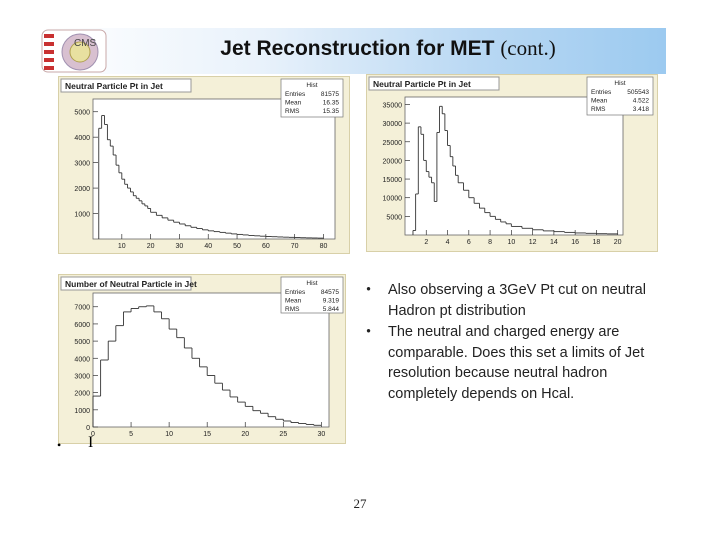 The width and height of the screenshot is (720, 540). What do you see at coordinates (91, 442) in the screenshot?
I see `stray-mark: I` at bounding box center [91, 442].